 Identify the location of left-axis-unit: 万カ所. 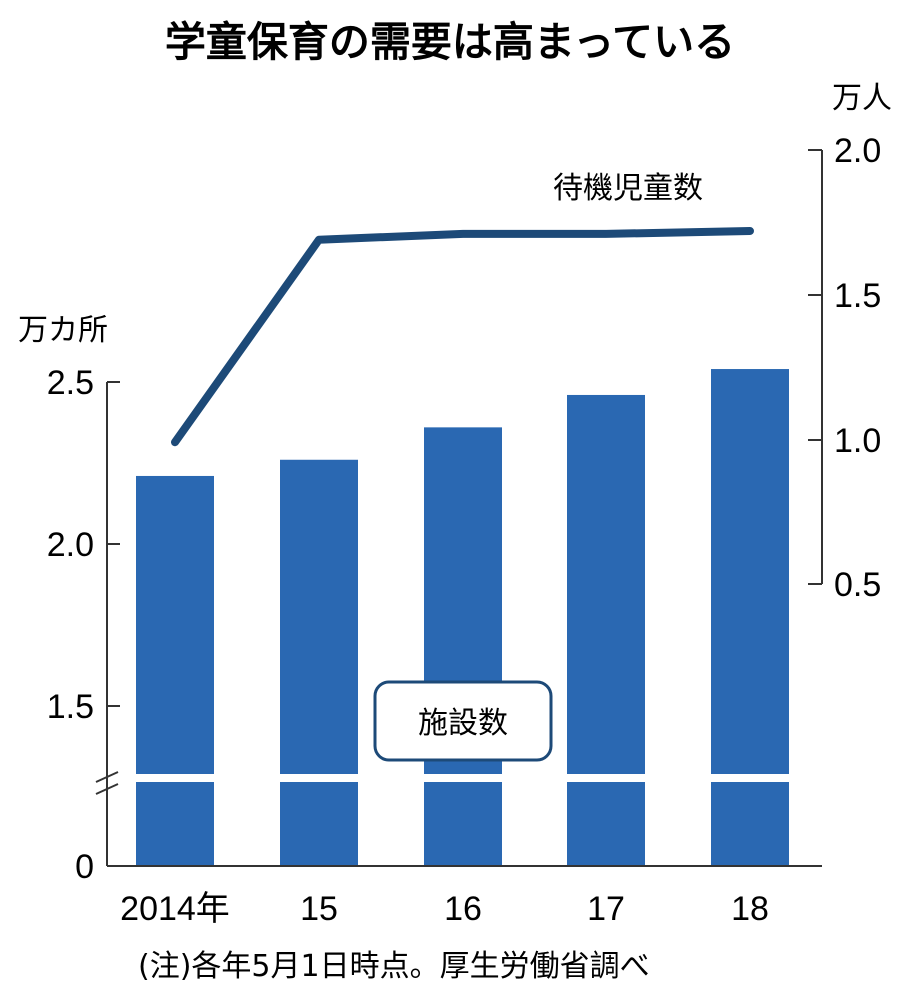
(63, 330).